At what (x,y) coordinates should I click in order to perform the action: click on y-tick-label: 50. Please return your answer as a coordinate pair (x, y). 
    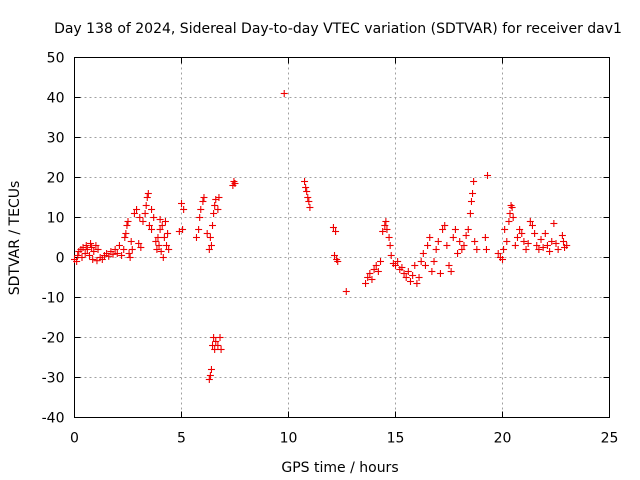
    Looking at the image, I should click on (56, 59).